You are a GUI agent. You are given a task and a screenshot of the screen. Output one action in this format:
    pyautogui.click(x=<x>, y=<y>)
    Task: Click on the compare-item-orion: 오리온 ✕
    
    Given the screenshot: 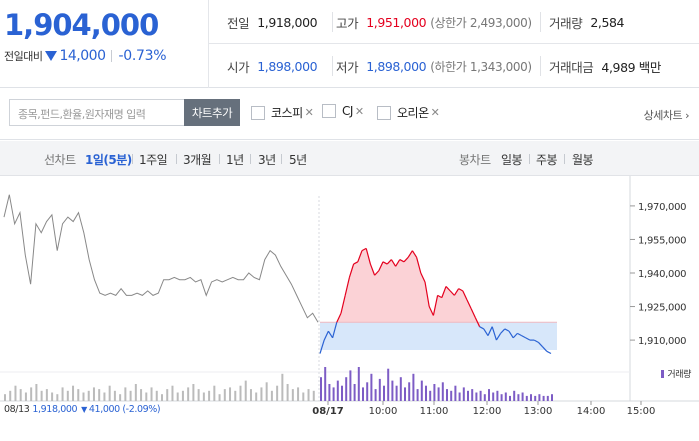 What is the action you would take?
    pyautogui.click(x=408, y=112)
    